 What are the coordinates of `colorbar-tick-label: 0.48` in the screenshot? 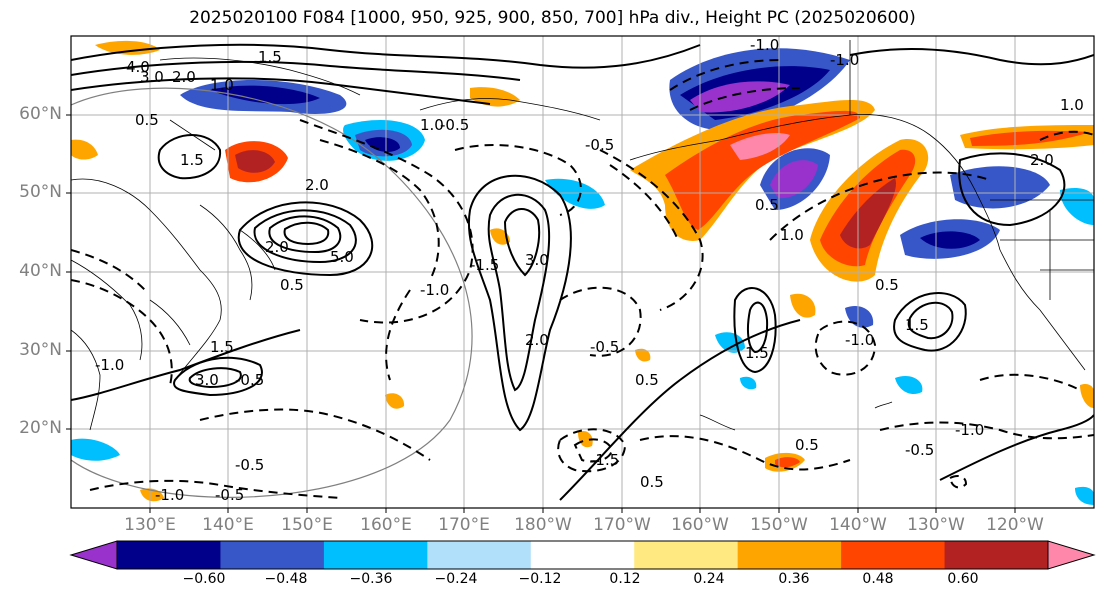 It's located at (878, 579).